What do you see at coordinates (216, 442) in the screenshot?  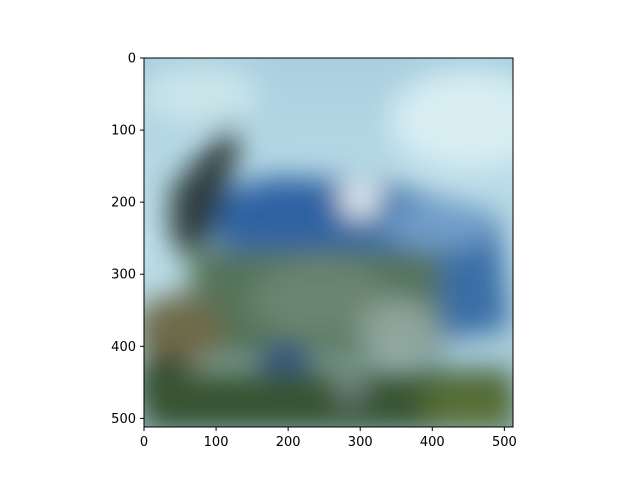 I see `x-tick-label: 100` at bounding box center [216, 442].